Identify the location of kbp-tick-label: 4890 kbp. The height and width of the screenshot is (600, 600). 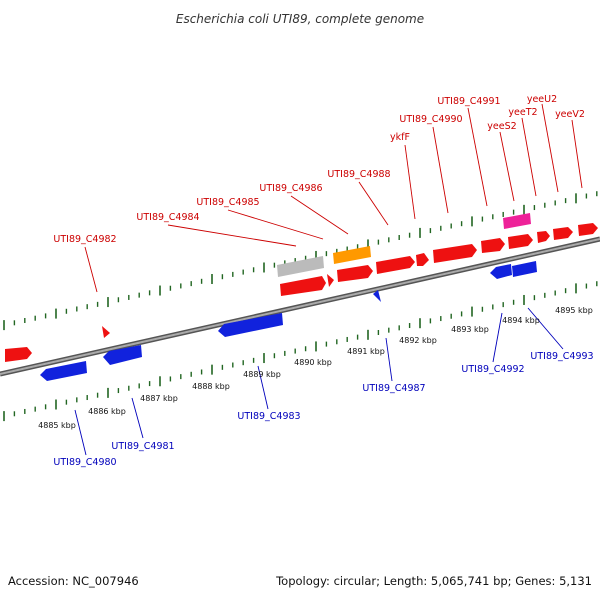
(313, 362).